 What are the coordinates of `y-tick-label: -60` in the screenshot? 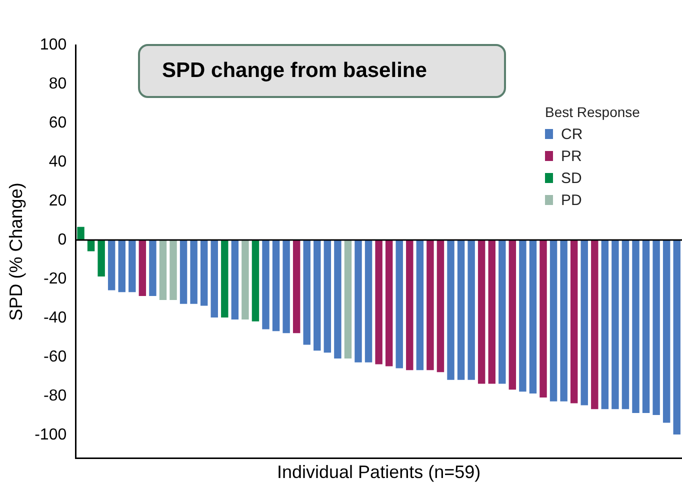 It's located at (55, 357).